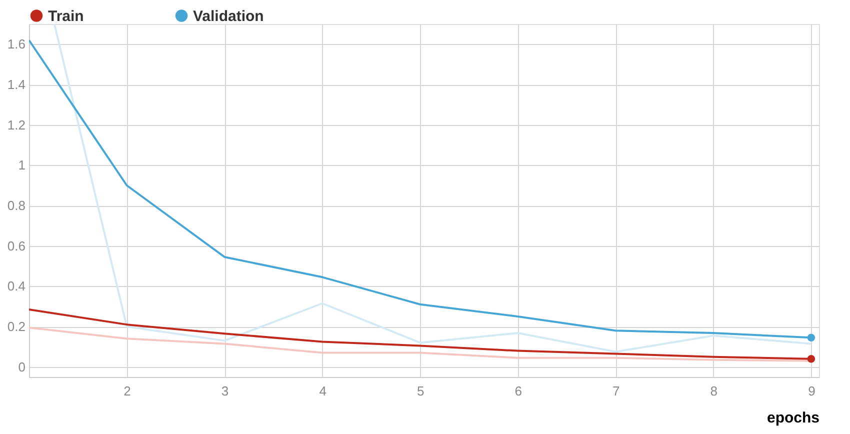  I want to click on y-tick-label: 1, so click(22, 165).